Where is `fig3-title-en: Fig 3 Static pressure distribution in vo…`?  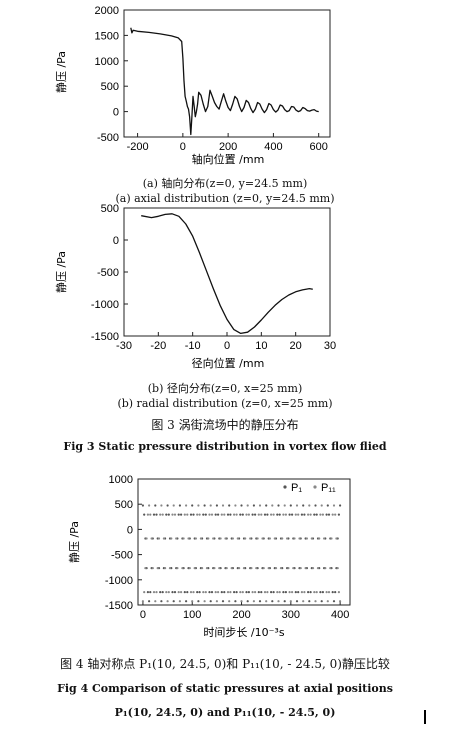 fig3-title-en: Fig 3 Static pressure distribution in vo… is located at coordinates (225, 446).